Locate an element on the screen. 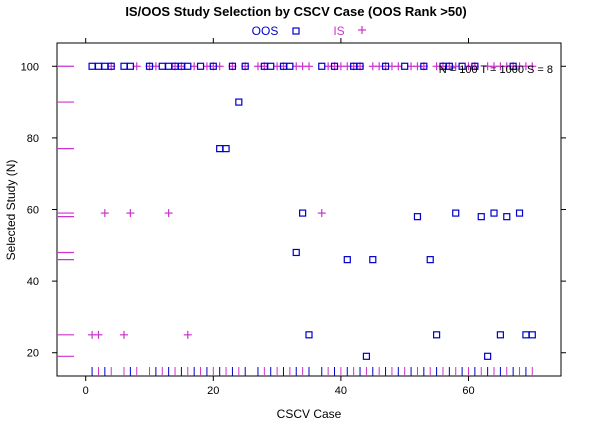 The image size is (590, 431). legend-label-oos: OOS is located at coordinates (265, 31).